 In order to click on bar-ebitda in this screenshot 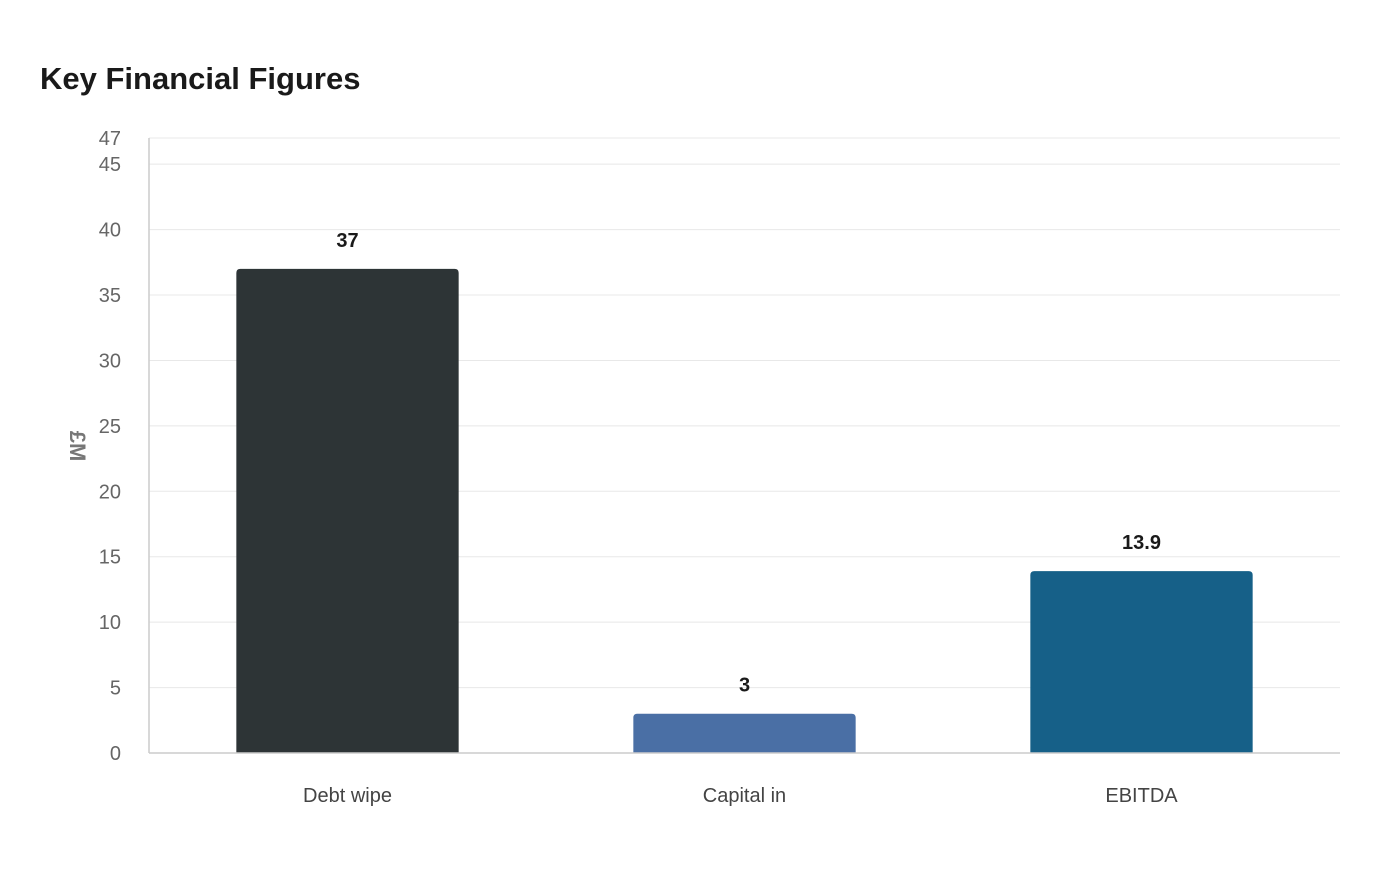, I will do `click(1141, 662)`.